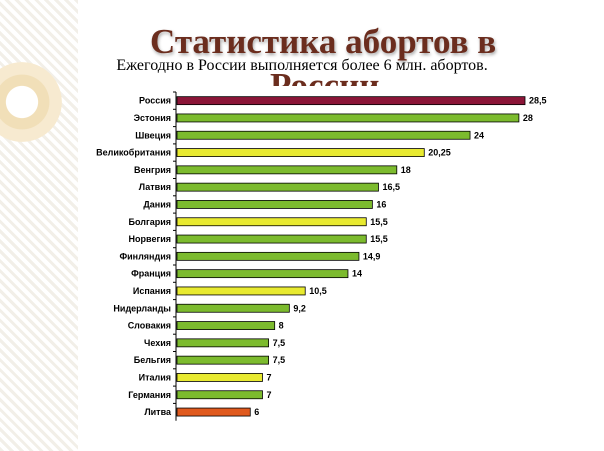  What do you see at coordinates (538, 101) in the screenshot?
I see `data-label: 28,5` at bounding box center [538, 101].